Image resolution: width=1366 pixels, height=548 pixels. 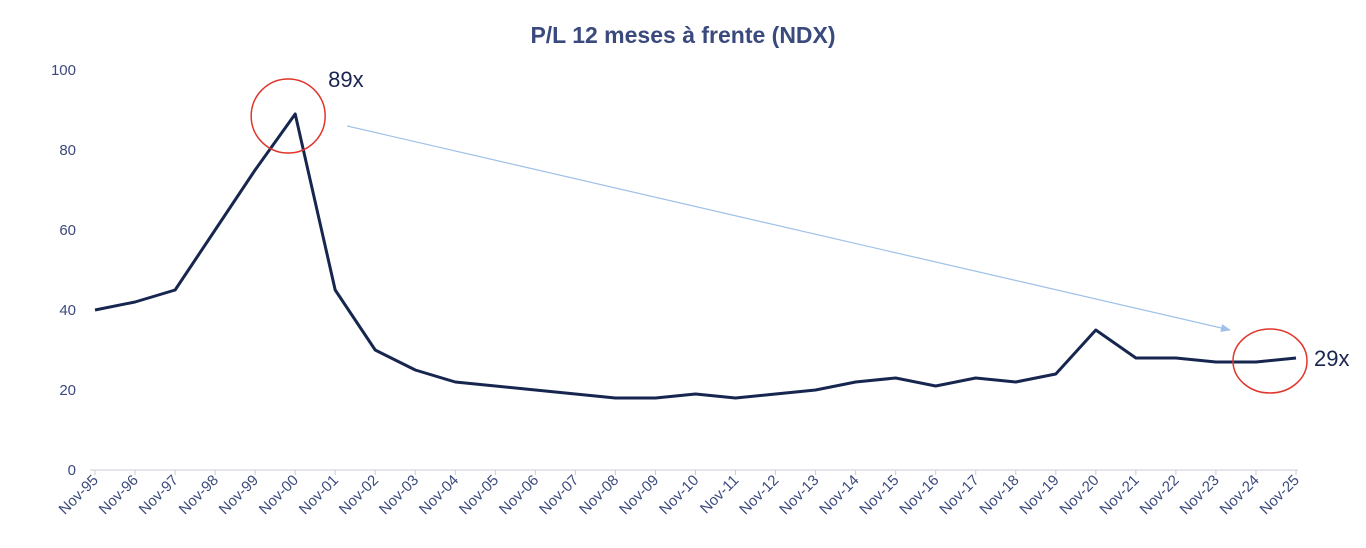 What do you see at coordinates (919, 495) in the screenshot?
I see `x-tick-label: Nov-16` at bounding box center [919, 495].